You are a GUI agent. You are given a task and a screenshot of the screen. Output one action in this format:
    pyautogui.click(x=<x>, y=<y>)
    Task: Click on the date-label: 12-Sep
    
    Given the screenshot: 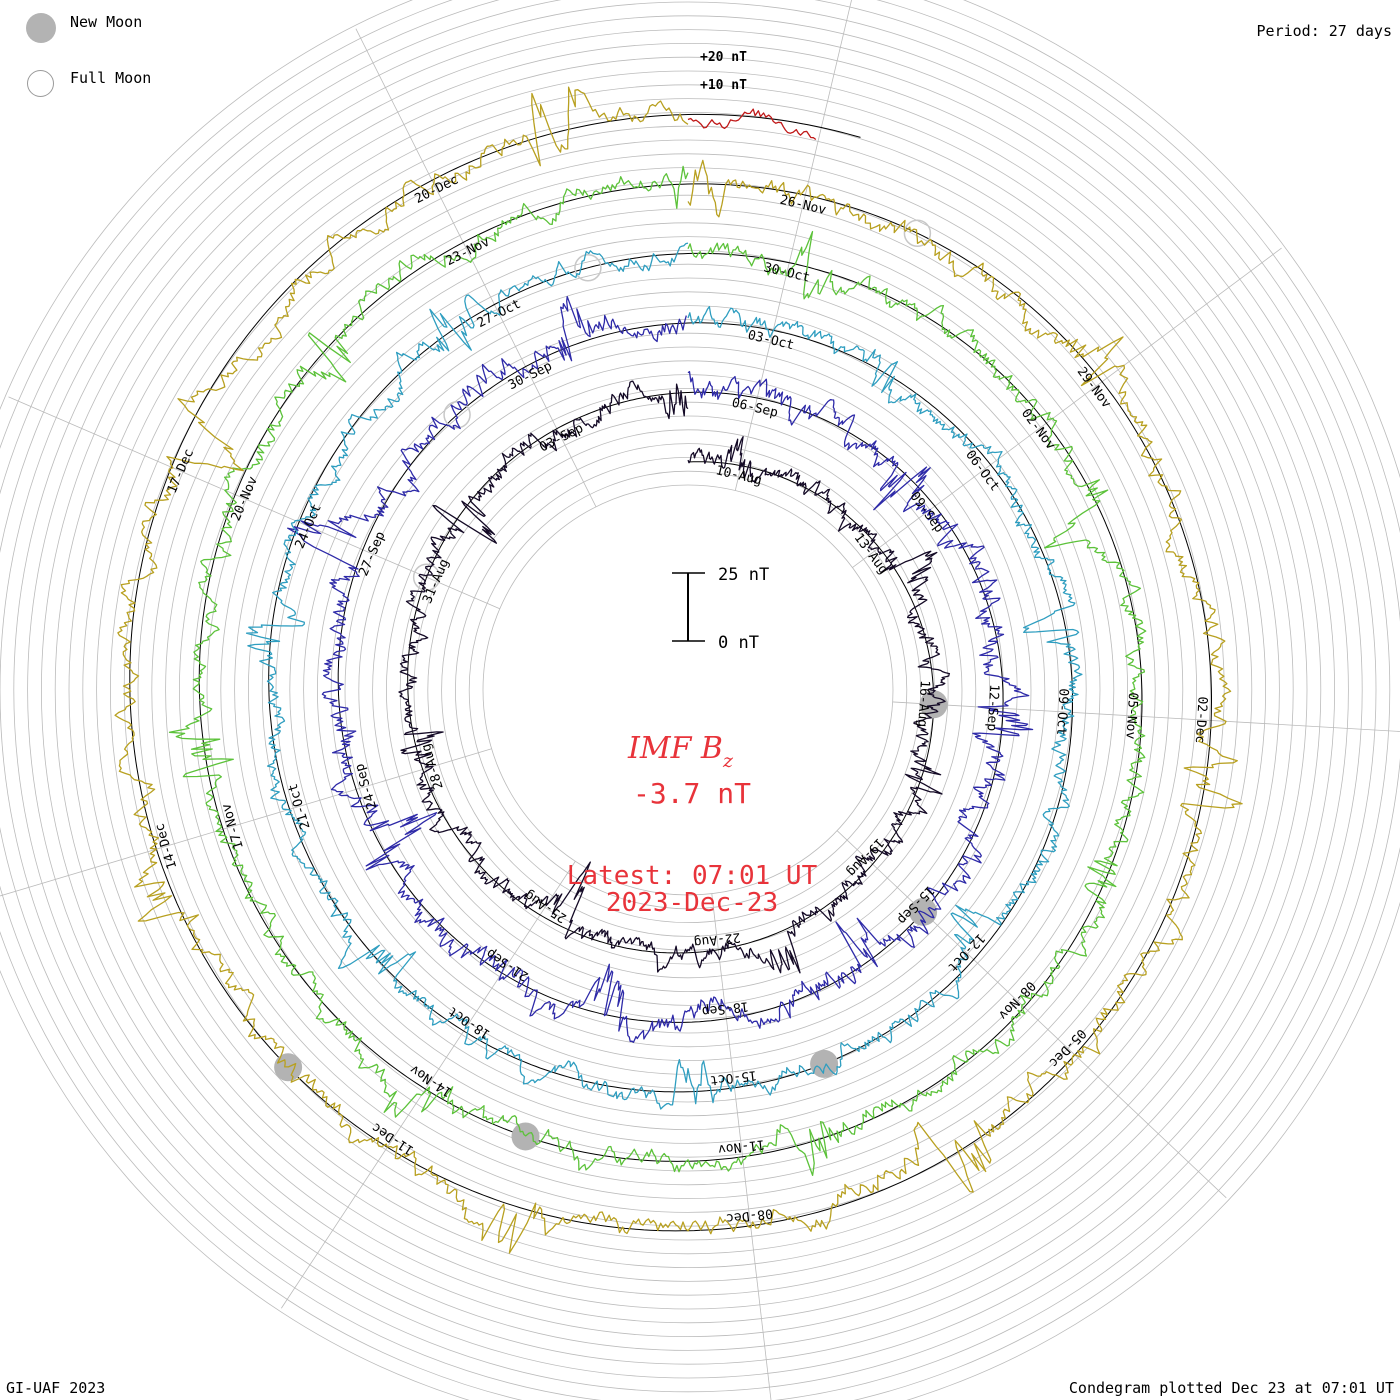 What is the action you would take?
    pyautogui.click(x=993, y=708)
    